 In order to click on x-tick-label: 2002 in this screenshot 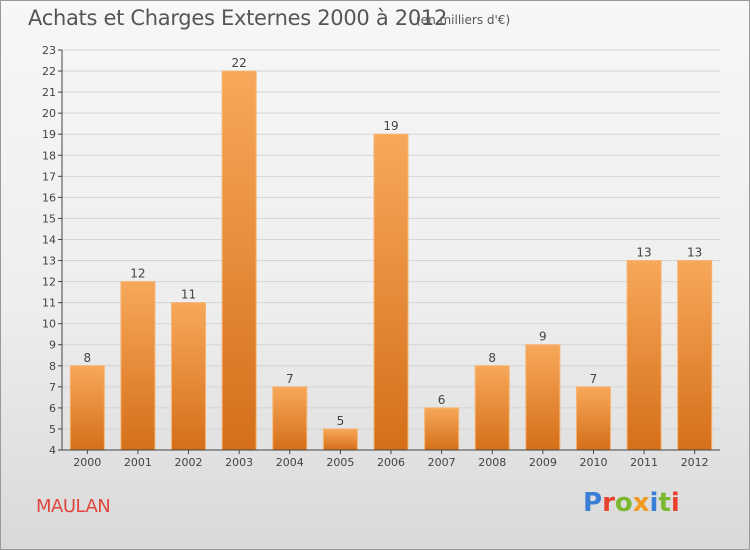, I will do `click(189, 462)`.